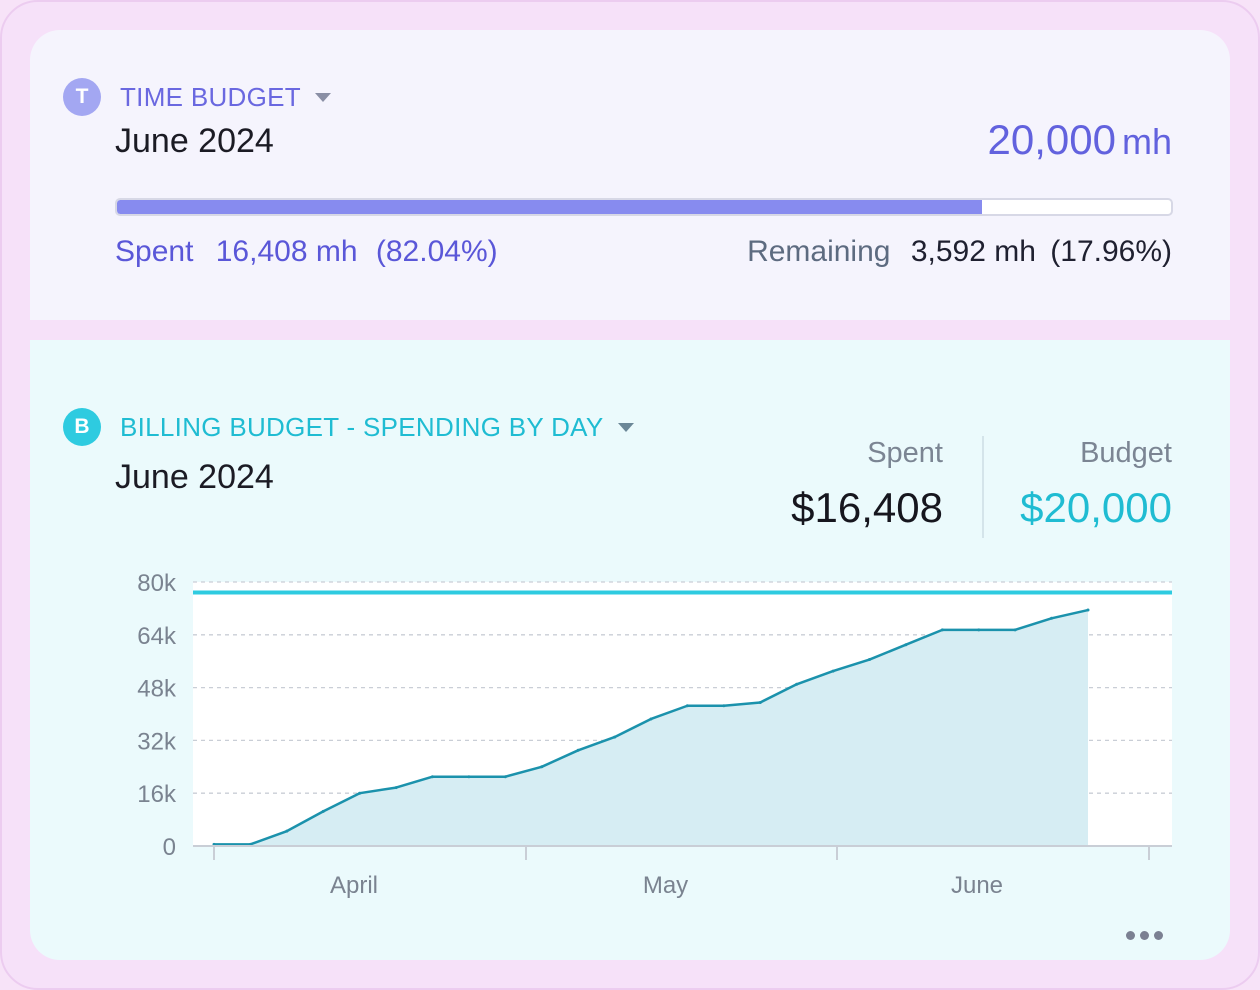  Describe the element at coordinates (210, 97) in the screenshot. I see `time-budget-title: TIME BUDGET` at that location.